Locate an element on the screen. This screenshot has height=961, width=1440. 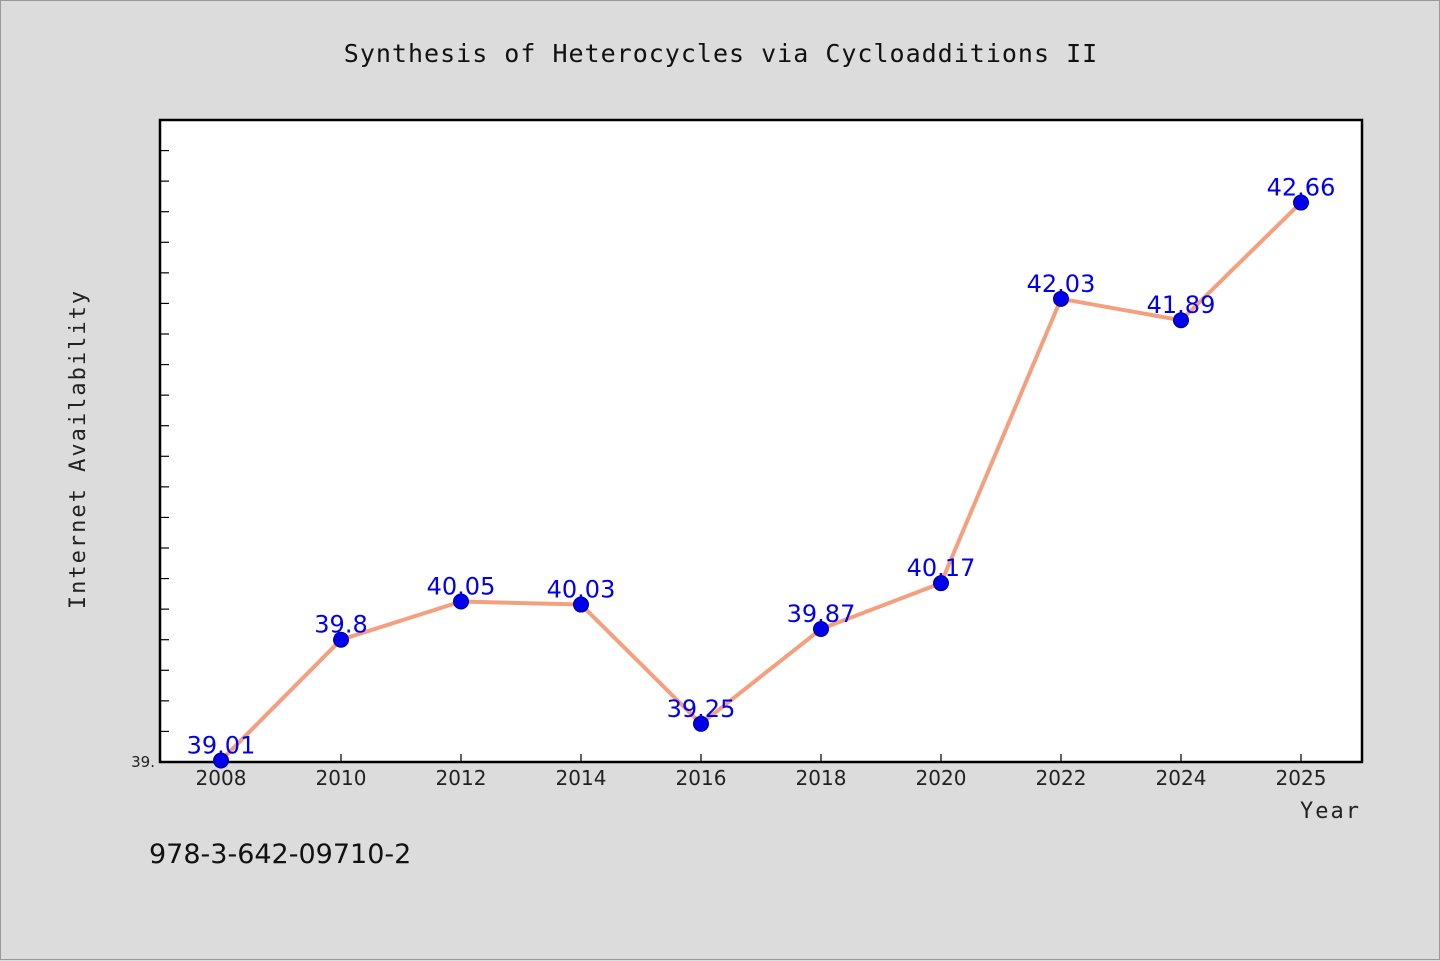
data-label: 40.17 is located at coordinates (941, 568).